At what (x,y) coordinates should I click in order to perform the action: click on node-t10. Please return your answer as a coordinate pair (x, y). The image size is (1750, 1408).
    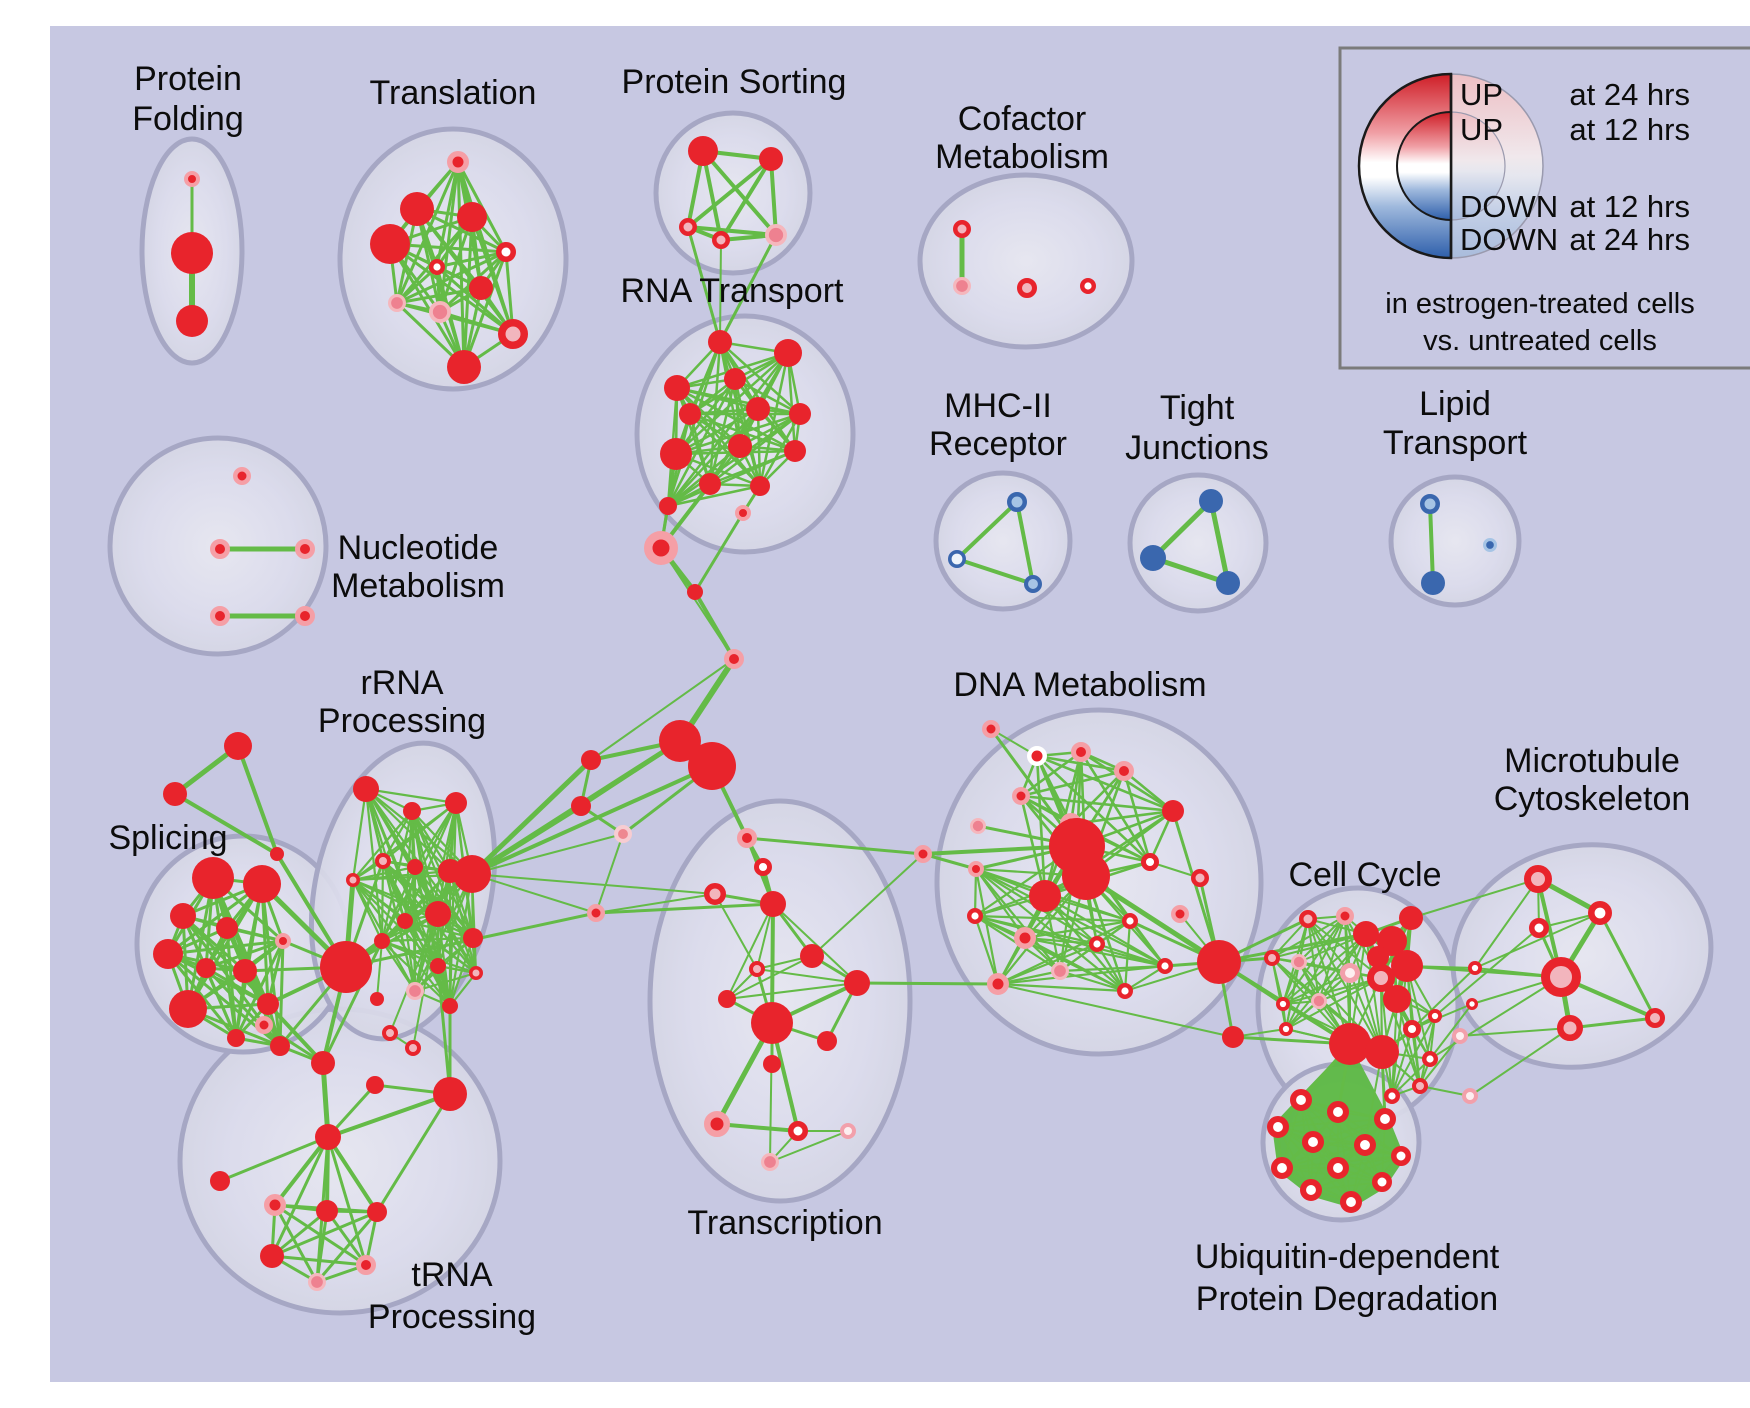
    Looking at the image, I should click on (464, 367).